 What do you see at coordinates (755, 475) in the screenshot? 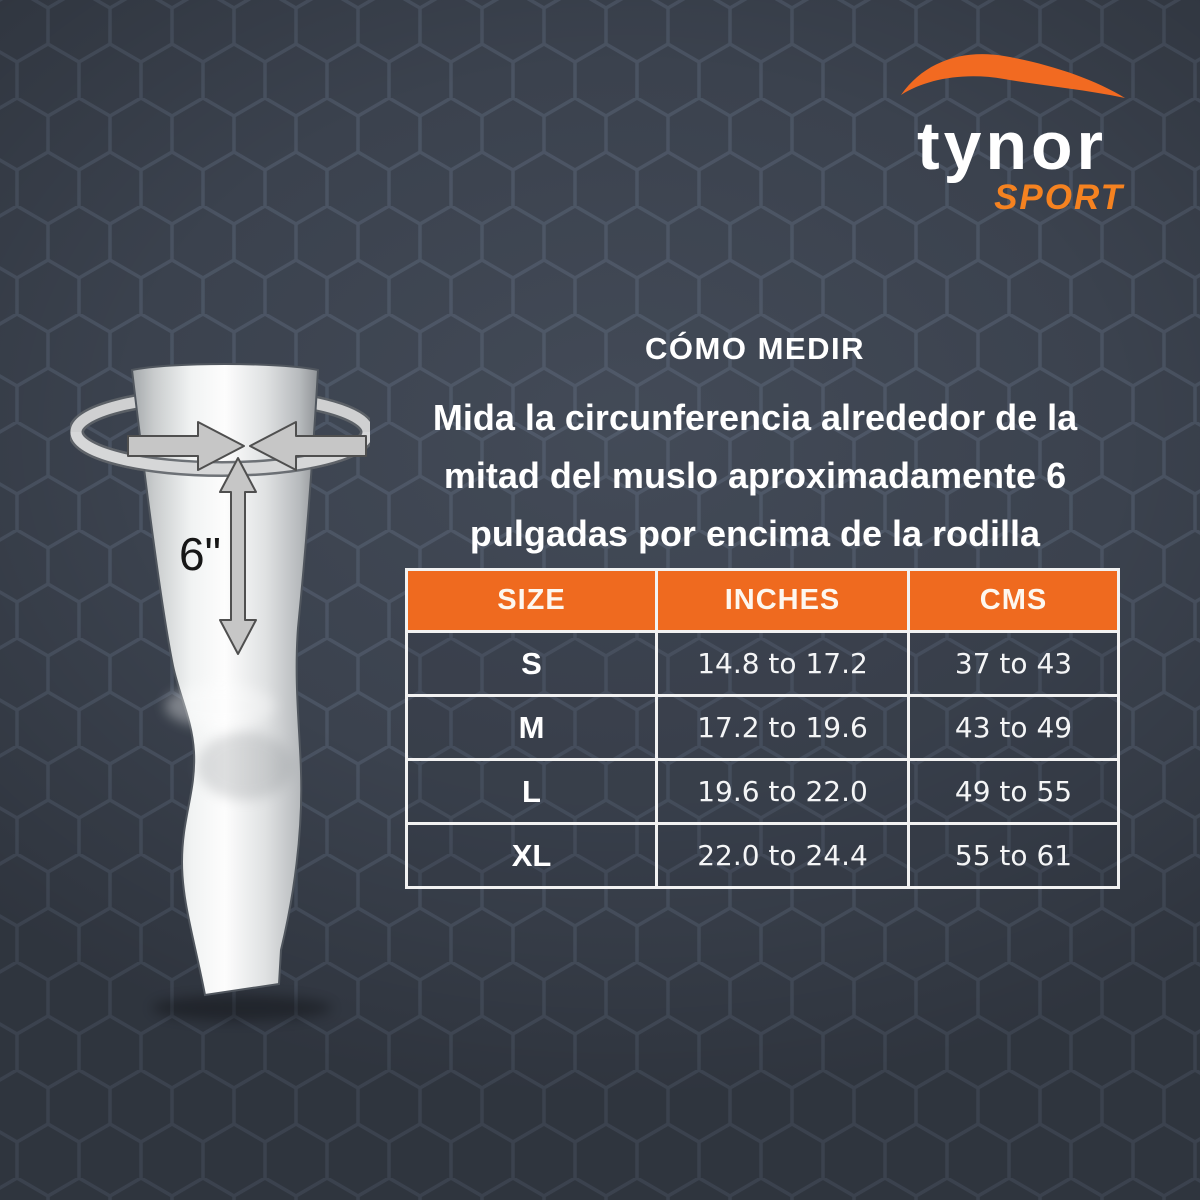
I see `instruction-line-2: mitad del muslo aproximadamente 6` at bounding box center [755, 475].